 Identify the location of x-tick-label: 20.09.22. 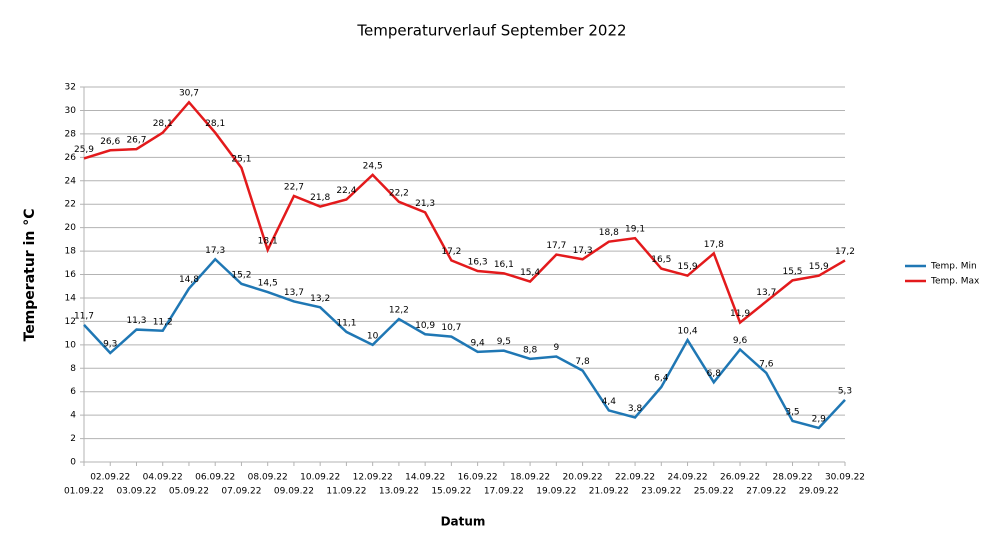
(583, 478).